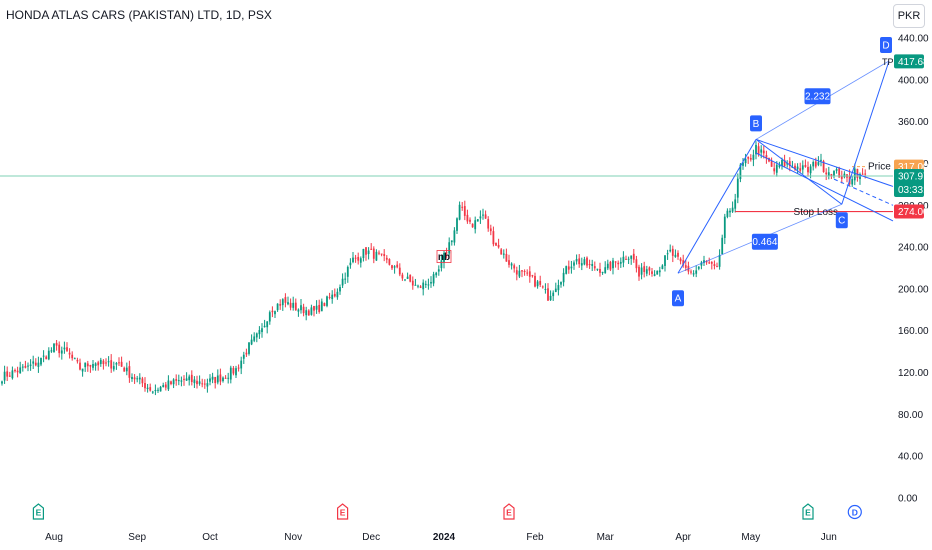 The height and width of the screenshot is (550, 932). I want to click on tp-price-tag-value: 417.68, so click(913, 62).